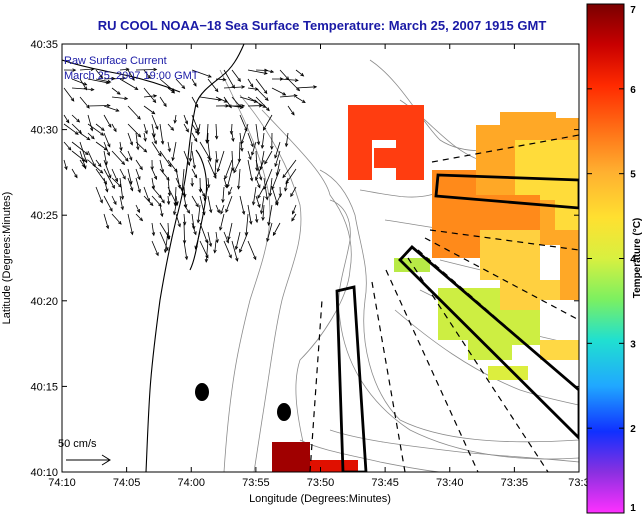 The height and width of the screenshot is (523, 644). I want to click on x-tick-label: 74:05, so click(127, 483).